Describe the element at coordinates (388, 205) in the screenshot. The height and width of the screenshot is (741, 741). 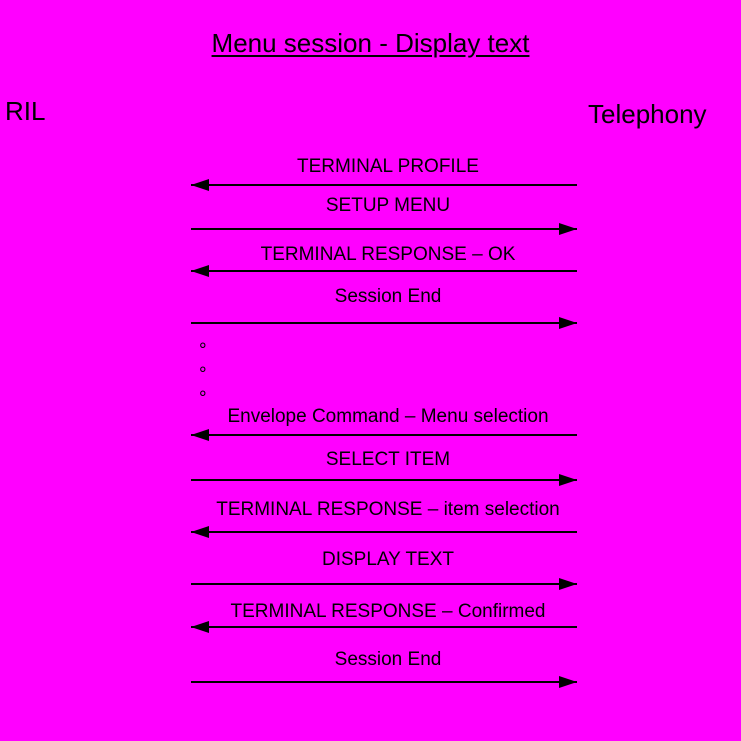
I see `message-label: SETUP MENU` at that location.